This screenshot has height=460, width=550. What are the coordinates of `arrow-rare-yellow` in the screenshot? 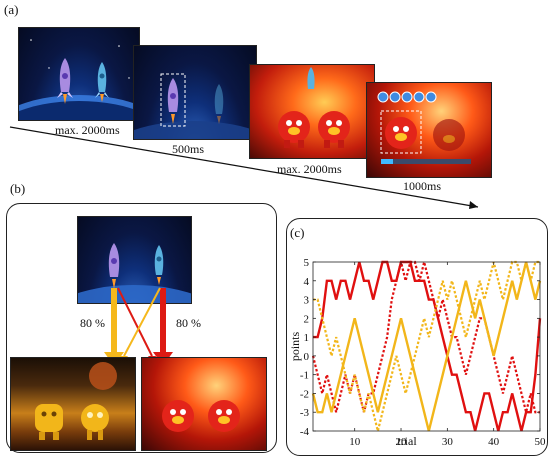 It's located at (142, 322).